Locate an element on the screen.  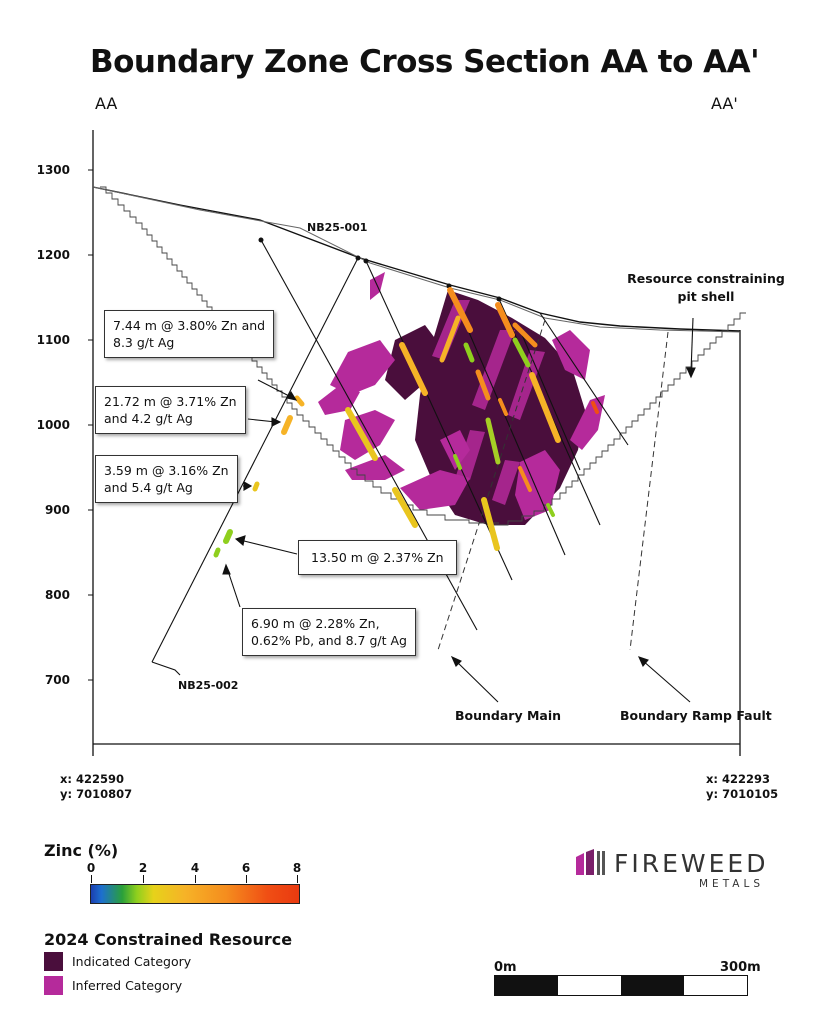
inferred-label: Inferred Category is located at coordinates (127, 985).